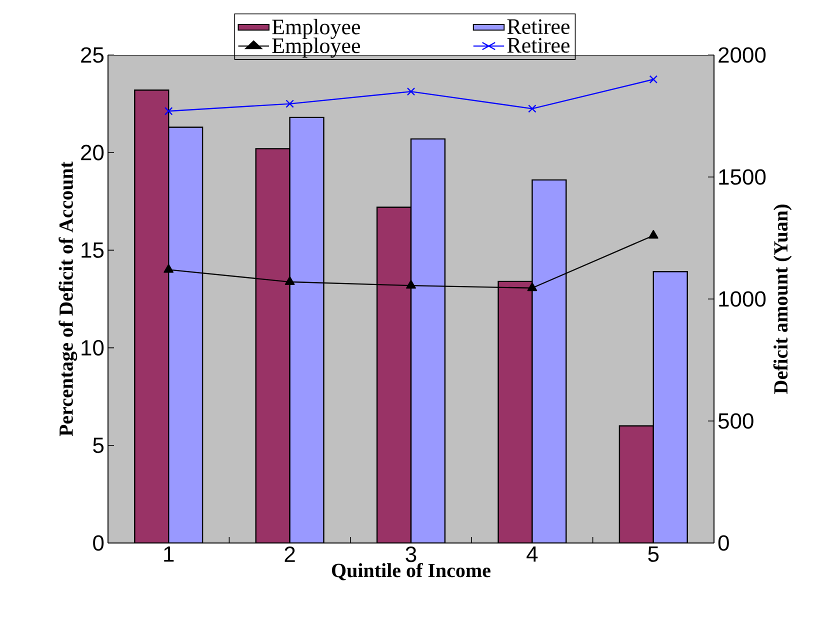 This screenshot has height=623, width=821. What do you see at coordinates (782, 299) in the screenshot?
I see `y2-axis-title: Deficit amount (Yuan)` at bounding box center [782, 299].